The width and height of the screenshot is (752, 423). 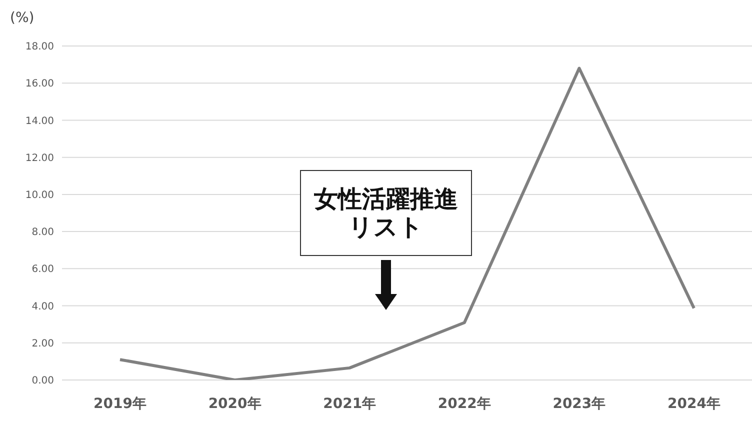 I want to click on y-tick-label: 18.00, so click(x=39, y=47).